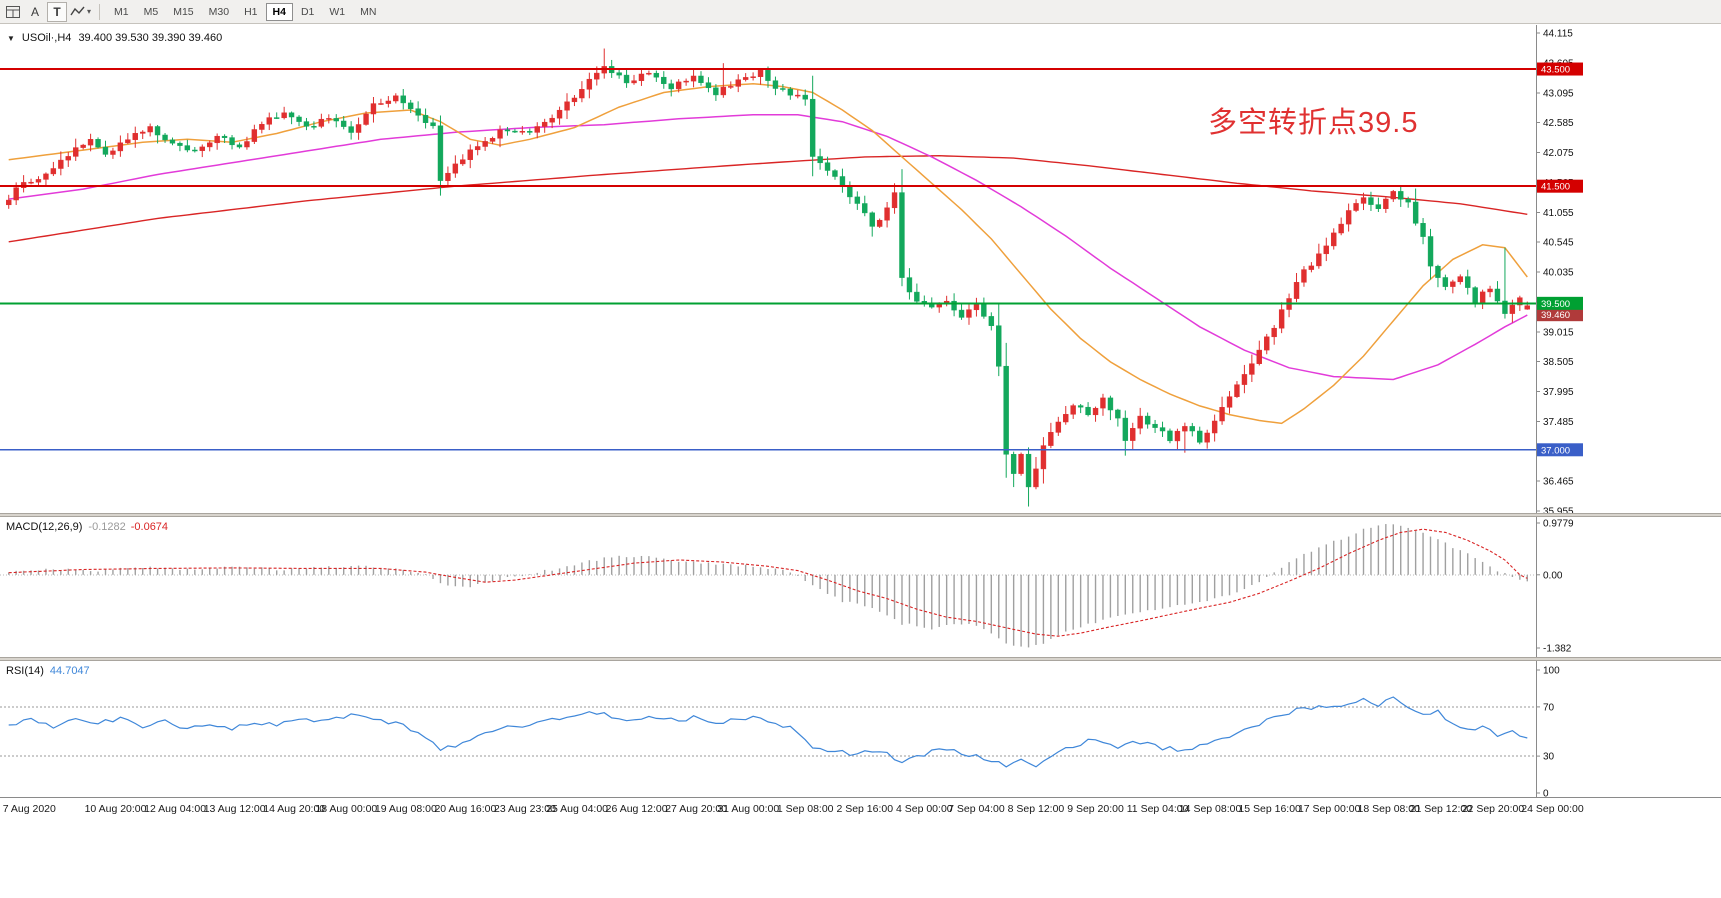 This screenshot has width=1721, height=898. I want to click on time-label: 2 Sep 16:00, so click(865, 809).